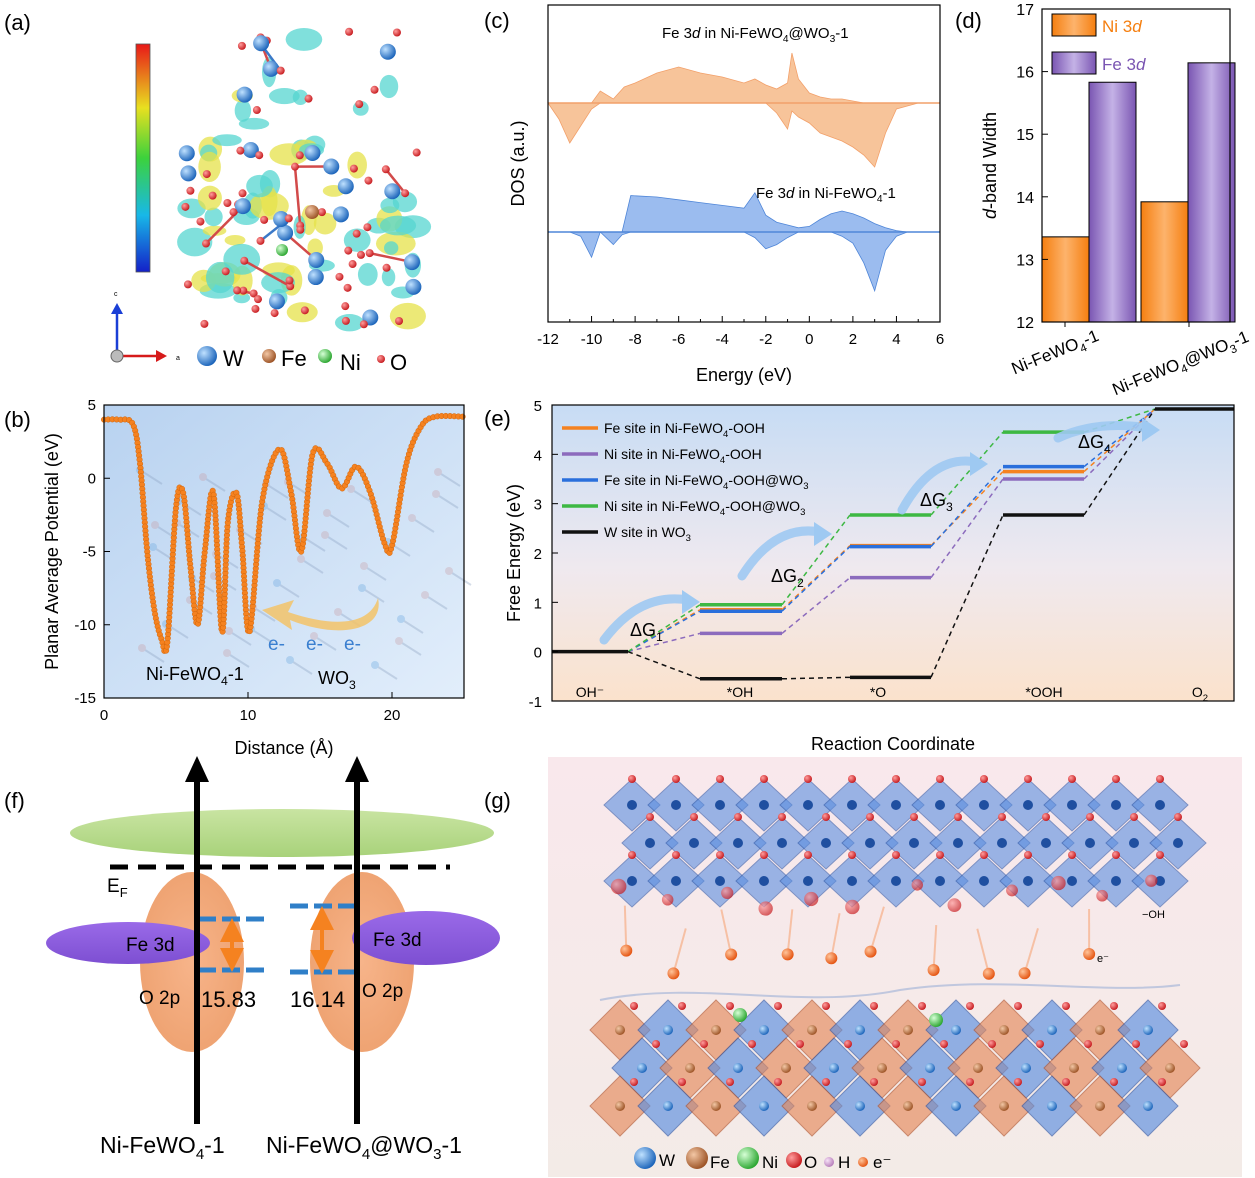 The width and height of the screenshot is (1255, 1178). I want to click on y-tick-label: 0, so click(92, 478).